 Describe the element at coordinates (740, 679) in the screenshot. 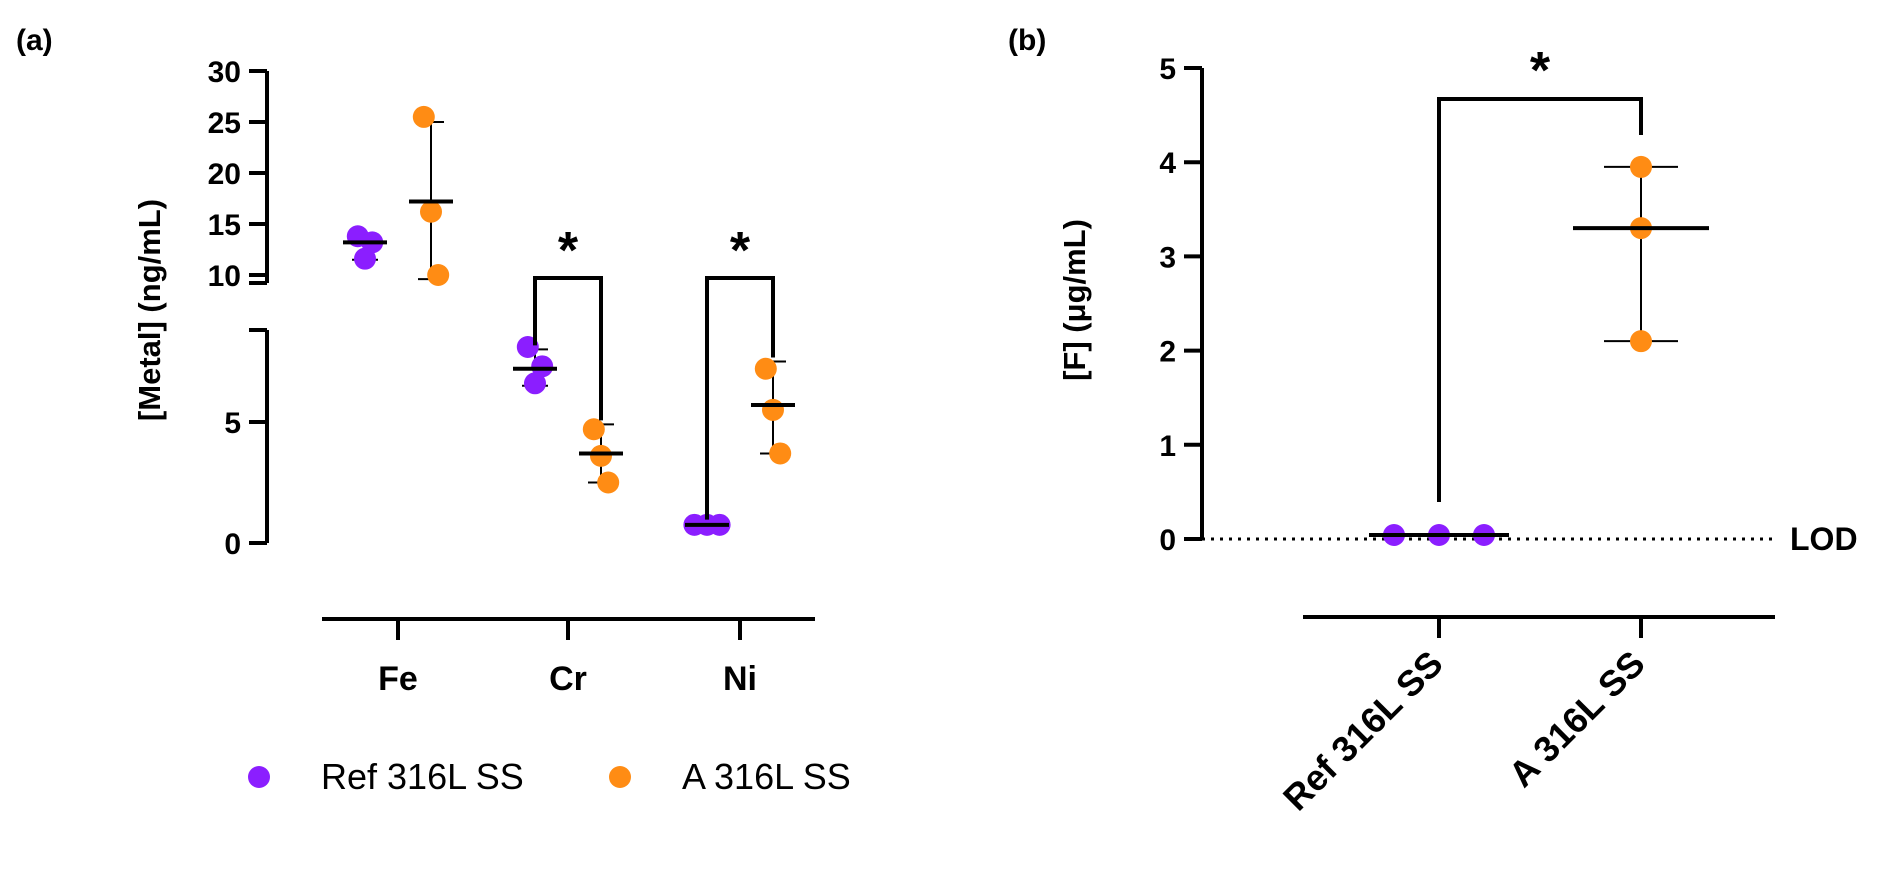

I see `x-tick-label: Ni` at that location.